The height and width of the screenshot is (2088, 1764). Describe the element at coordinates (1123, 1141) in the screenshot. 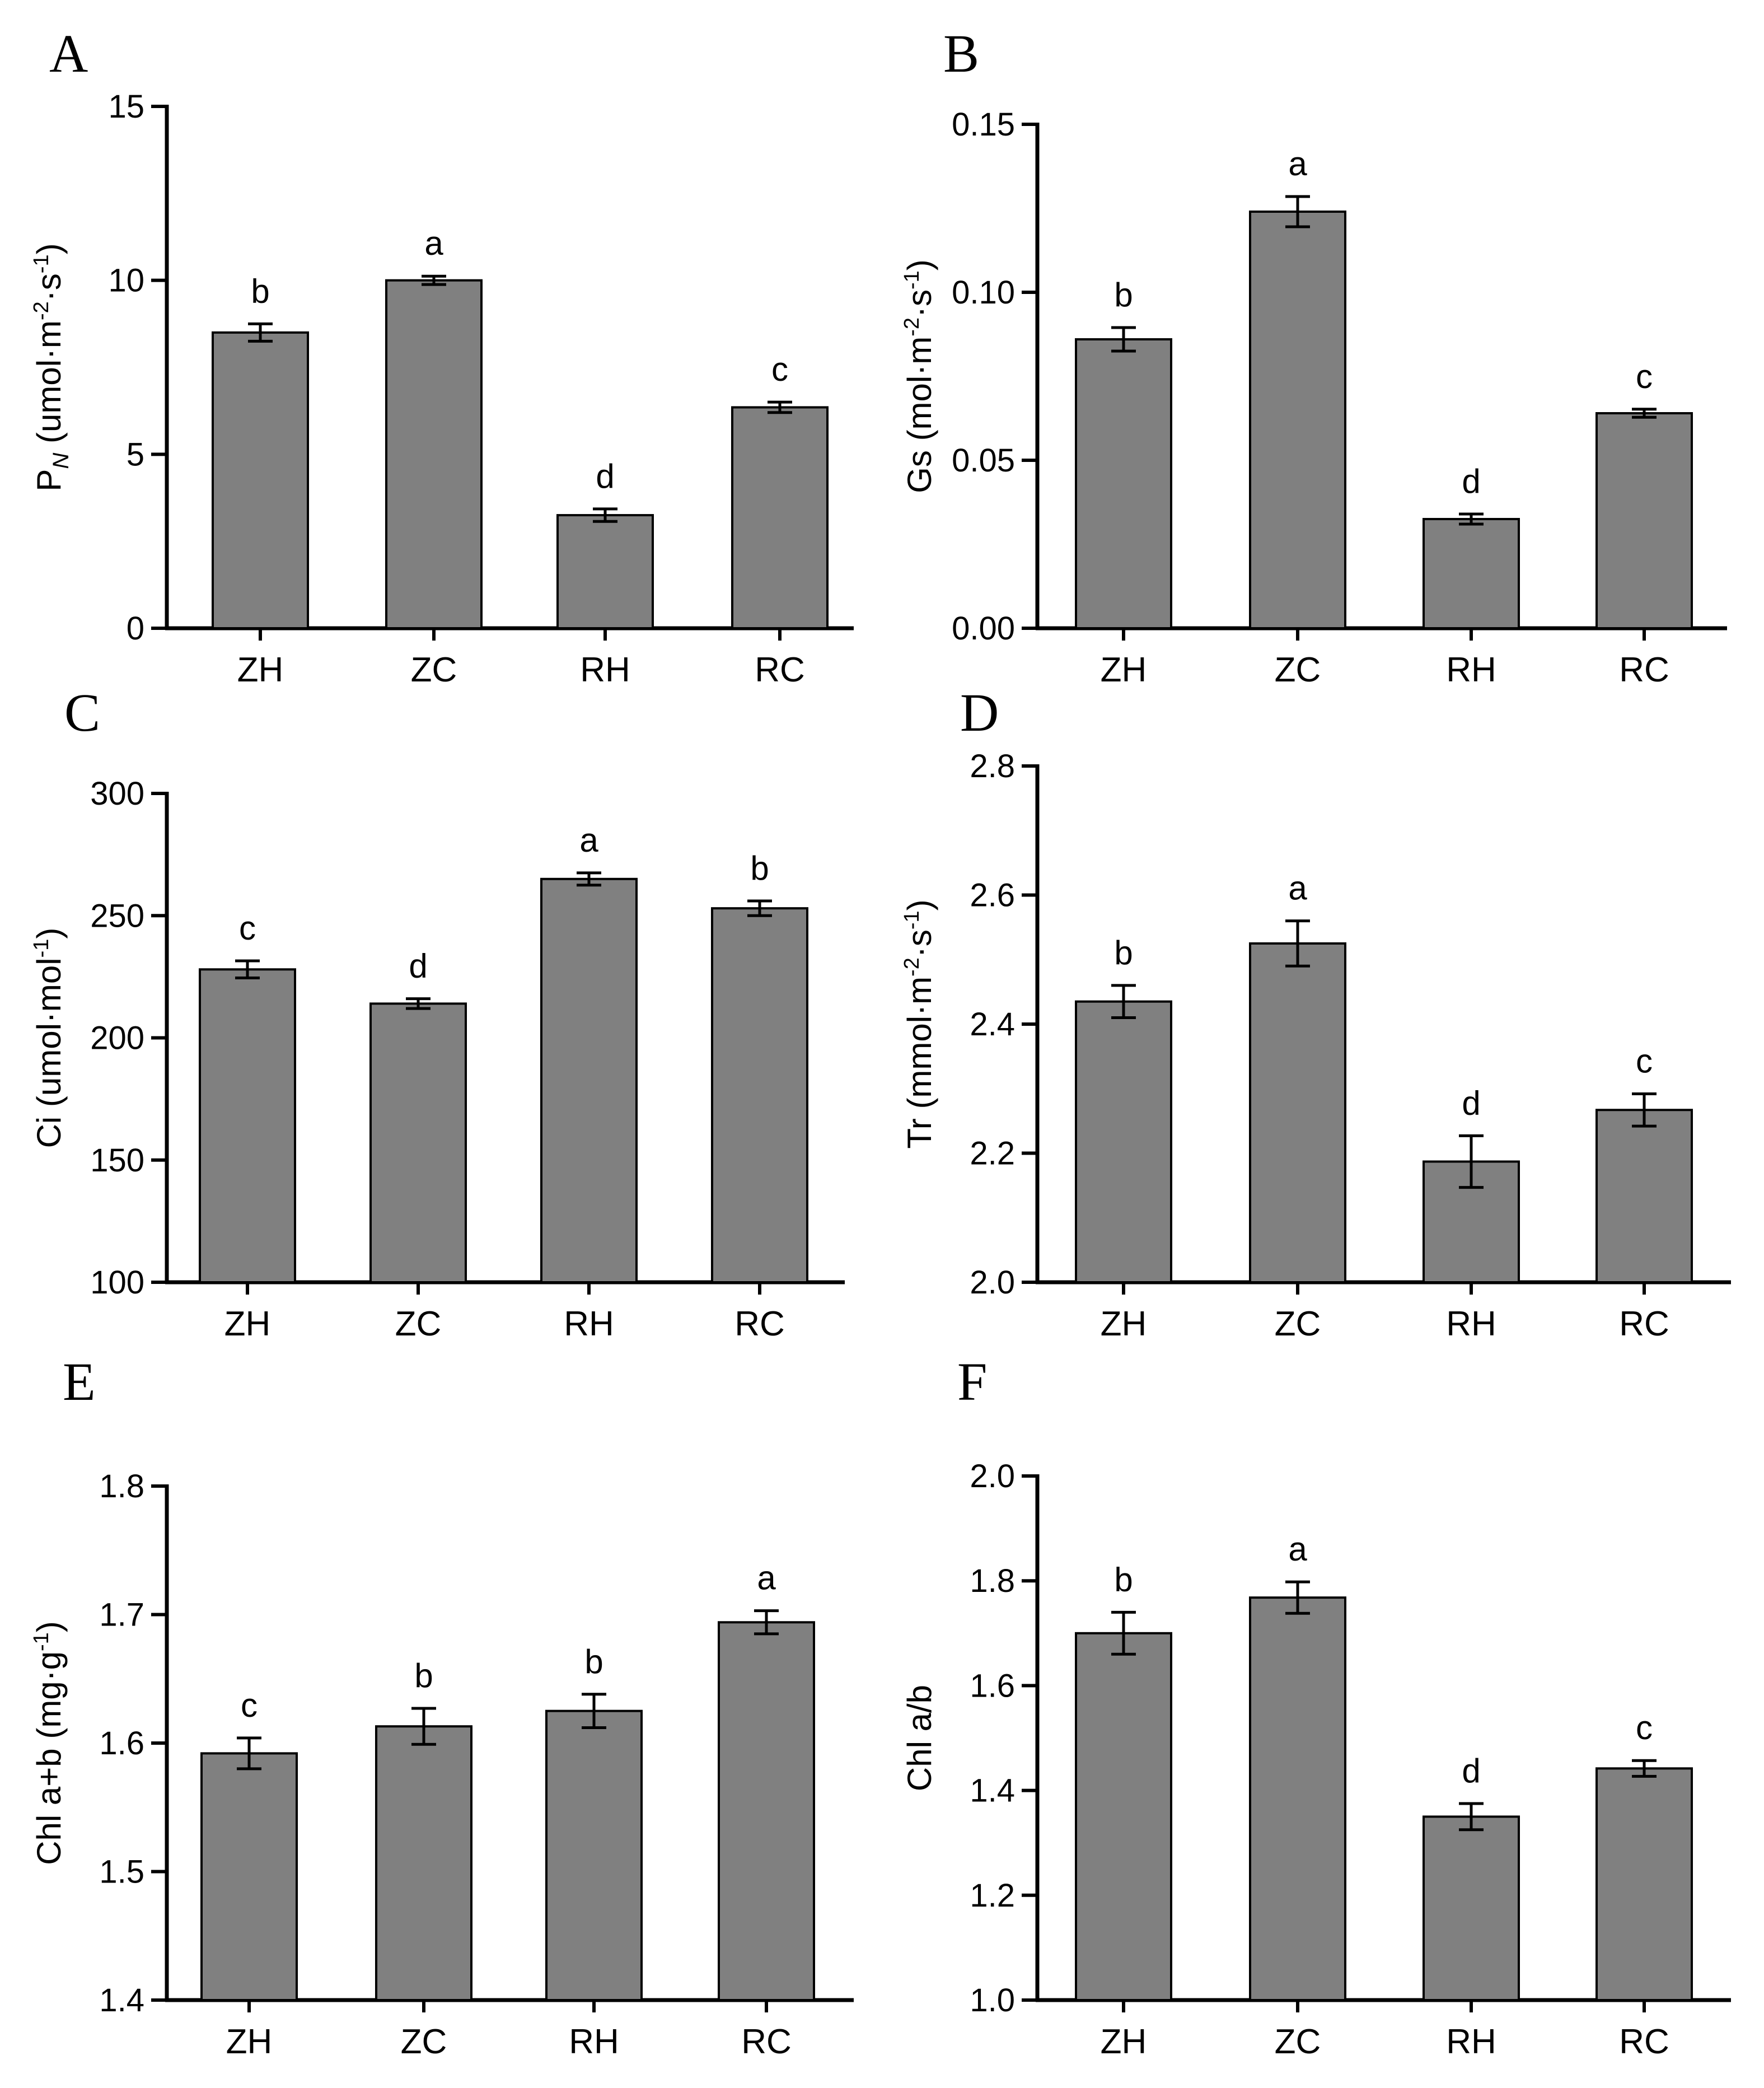

I see `bar-d-zh` at that location.